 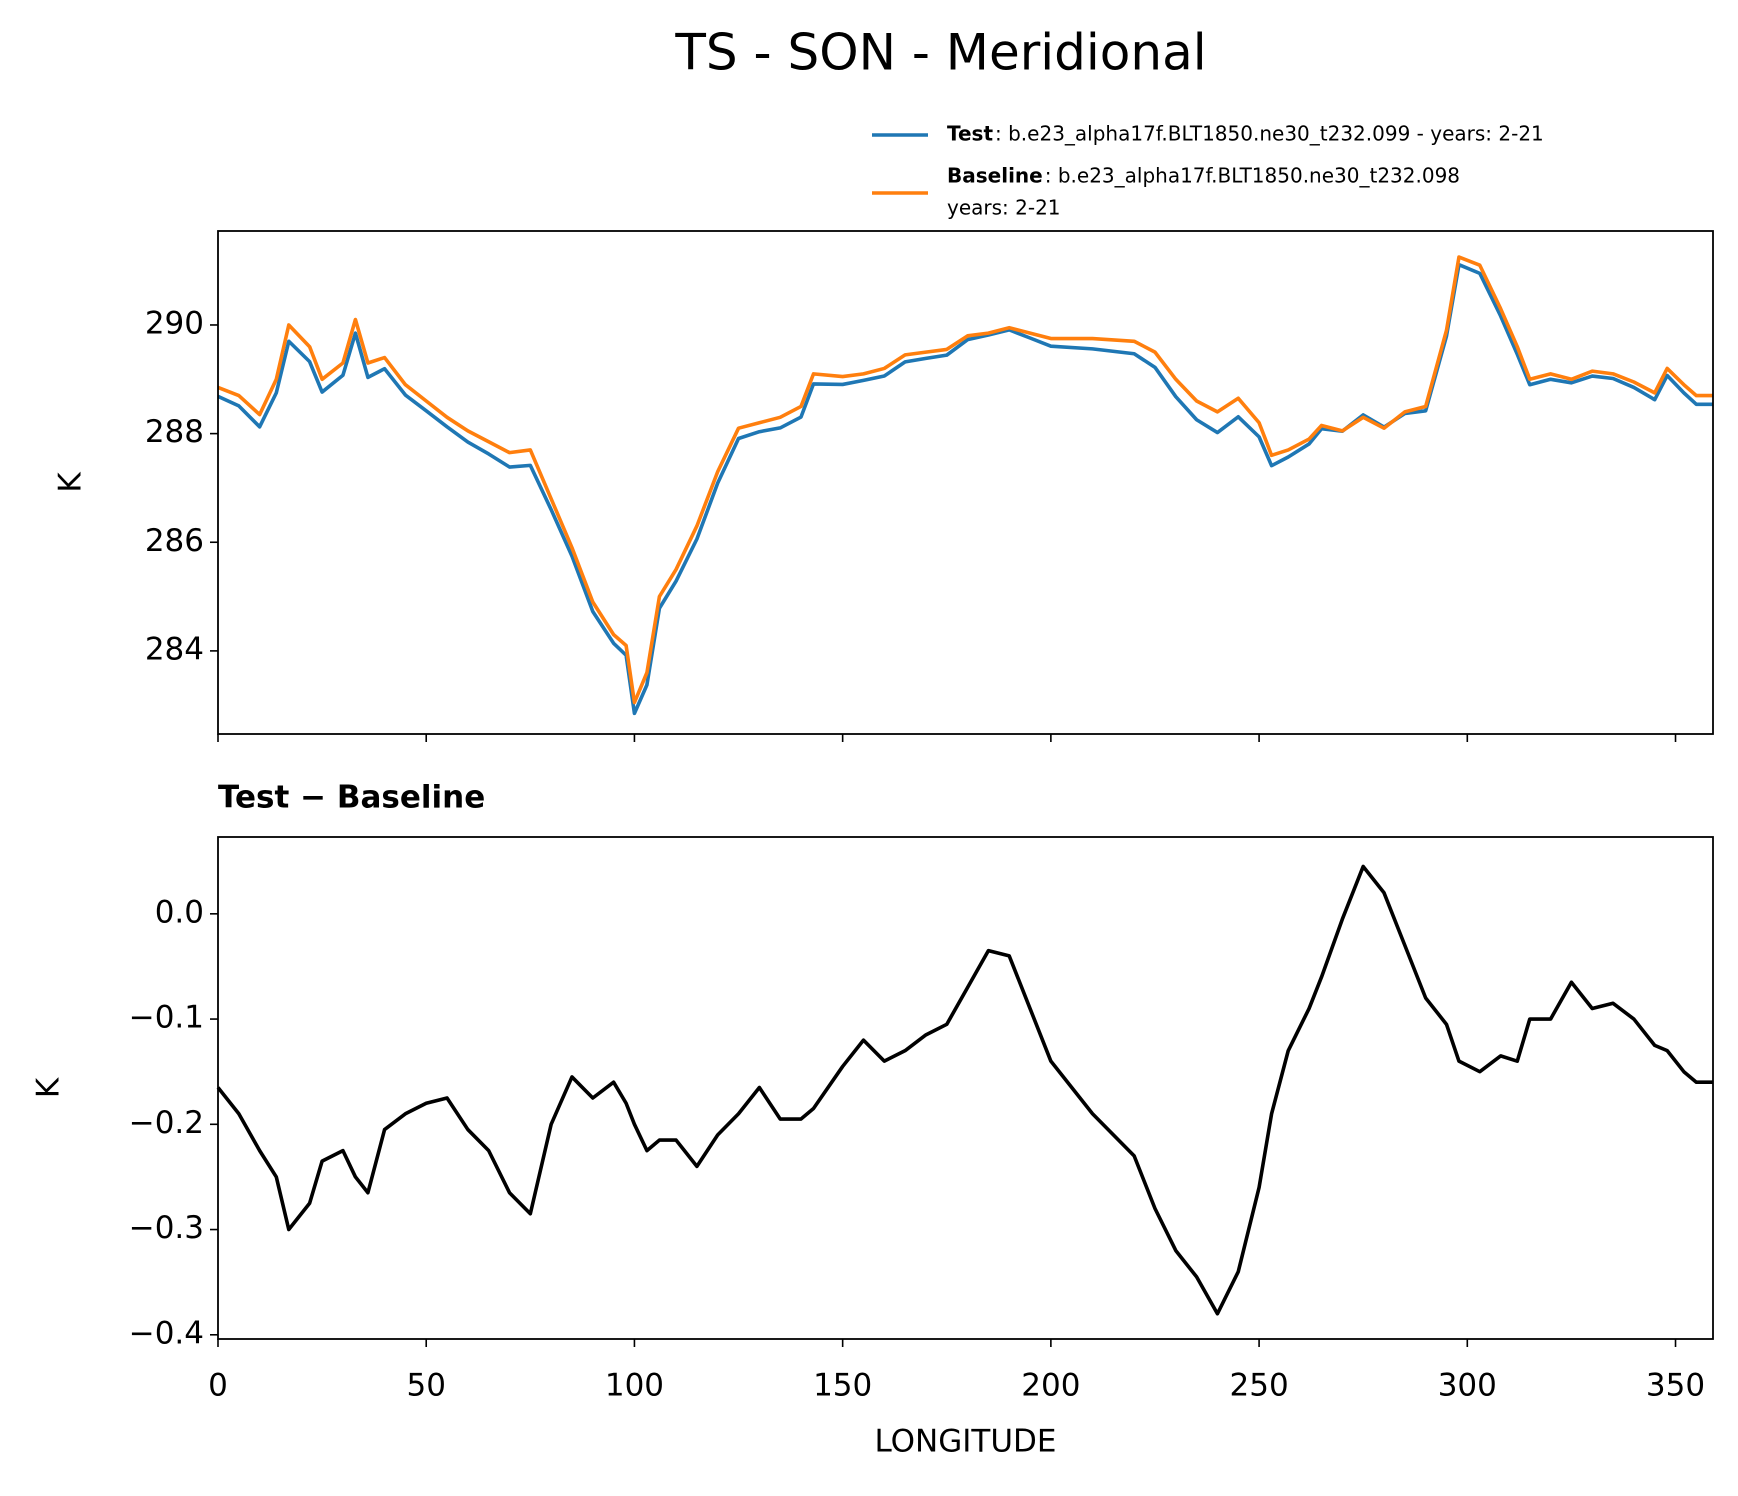 What do you see at coordinates (166, 1228) in the screenshot?
I see `y-tick-label: −0.3` at bounding box center [166, 1228].